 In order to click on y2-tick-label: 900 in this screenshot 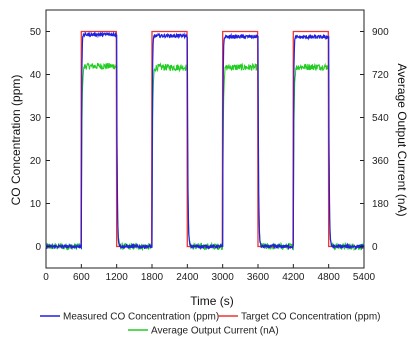, I will do `click(380, 32)`.